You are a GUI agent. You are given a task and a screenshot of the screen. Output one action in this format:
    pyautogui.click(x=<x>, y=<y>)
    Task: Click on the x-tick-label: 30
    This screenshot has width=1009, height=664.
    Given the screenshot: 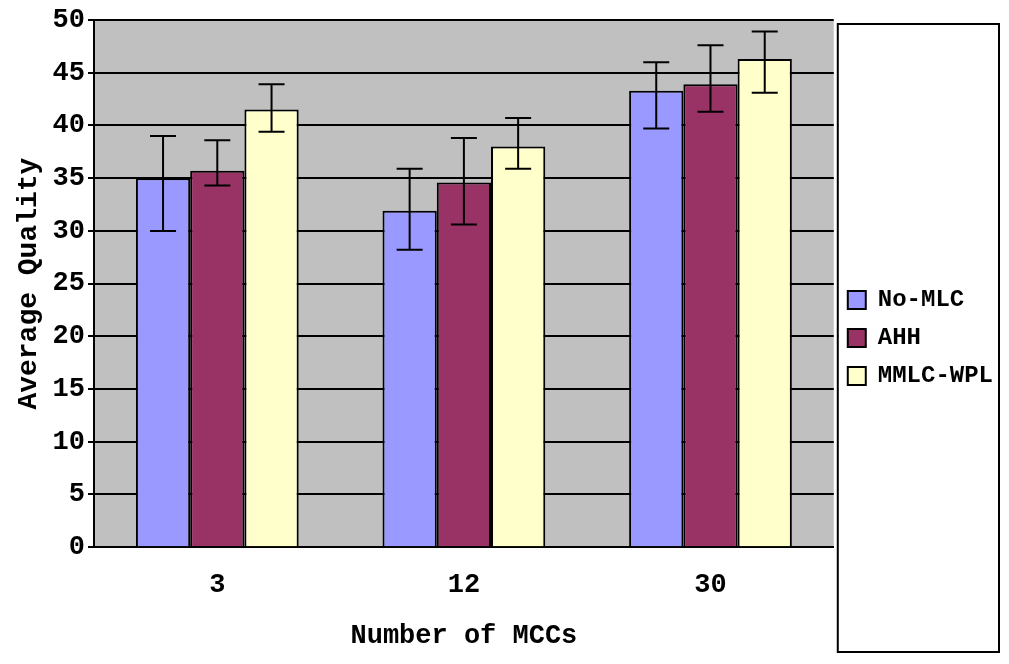 What is the action you would take?
    pyautogui.click(x=710, y=585)
    